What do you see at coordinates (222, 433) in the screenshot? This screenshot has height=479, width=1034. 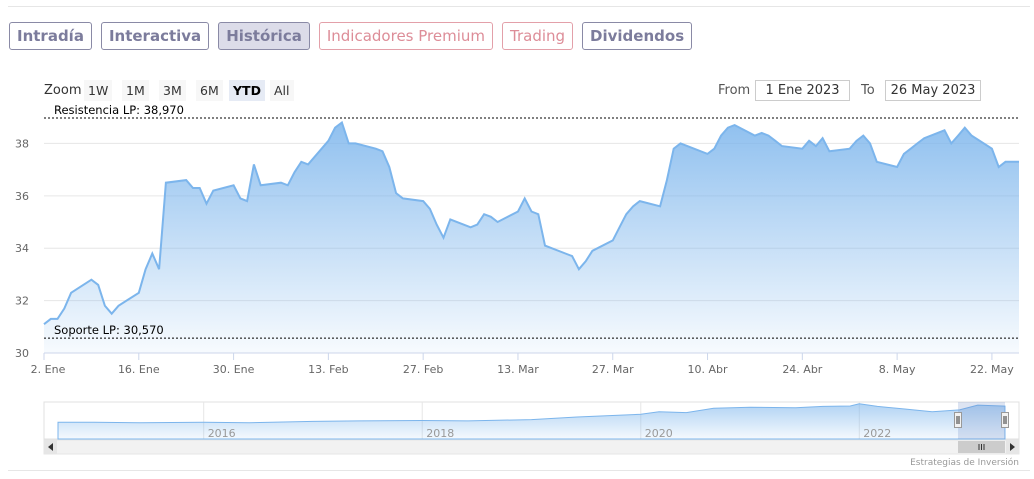 I see `navigator-year-label: 2016` at bounding box center [222, 433].